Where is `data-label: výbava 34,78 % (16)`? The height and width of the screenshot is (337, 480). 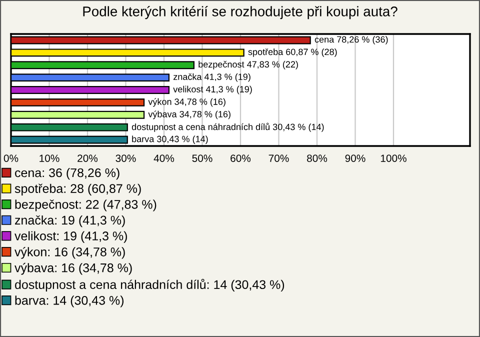 data-label: výbava 34,78 % (16) is located at coordinates (189, 115).